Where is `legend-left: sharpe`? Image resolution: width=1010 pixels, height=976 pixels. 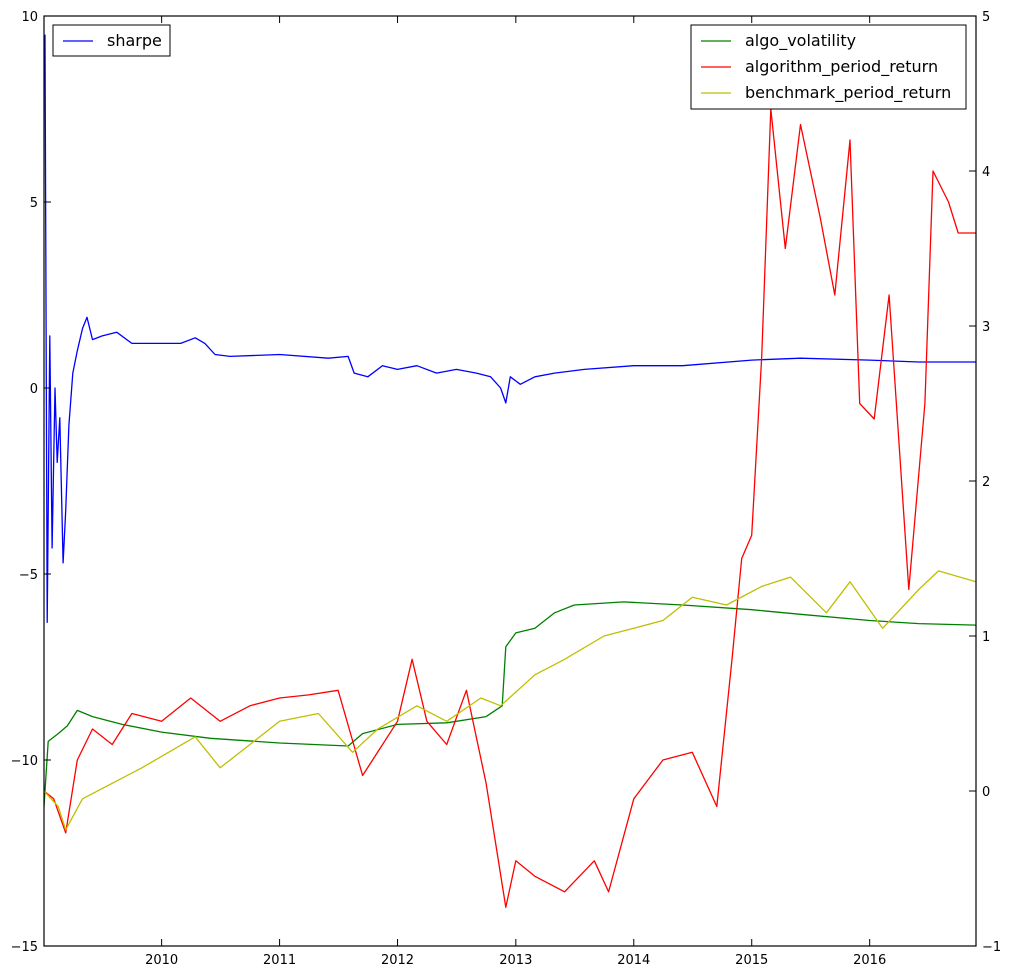 legend-left: sharpe is located at coordinates (111, 40).